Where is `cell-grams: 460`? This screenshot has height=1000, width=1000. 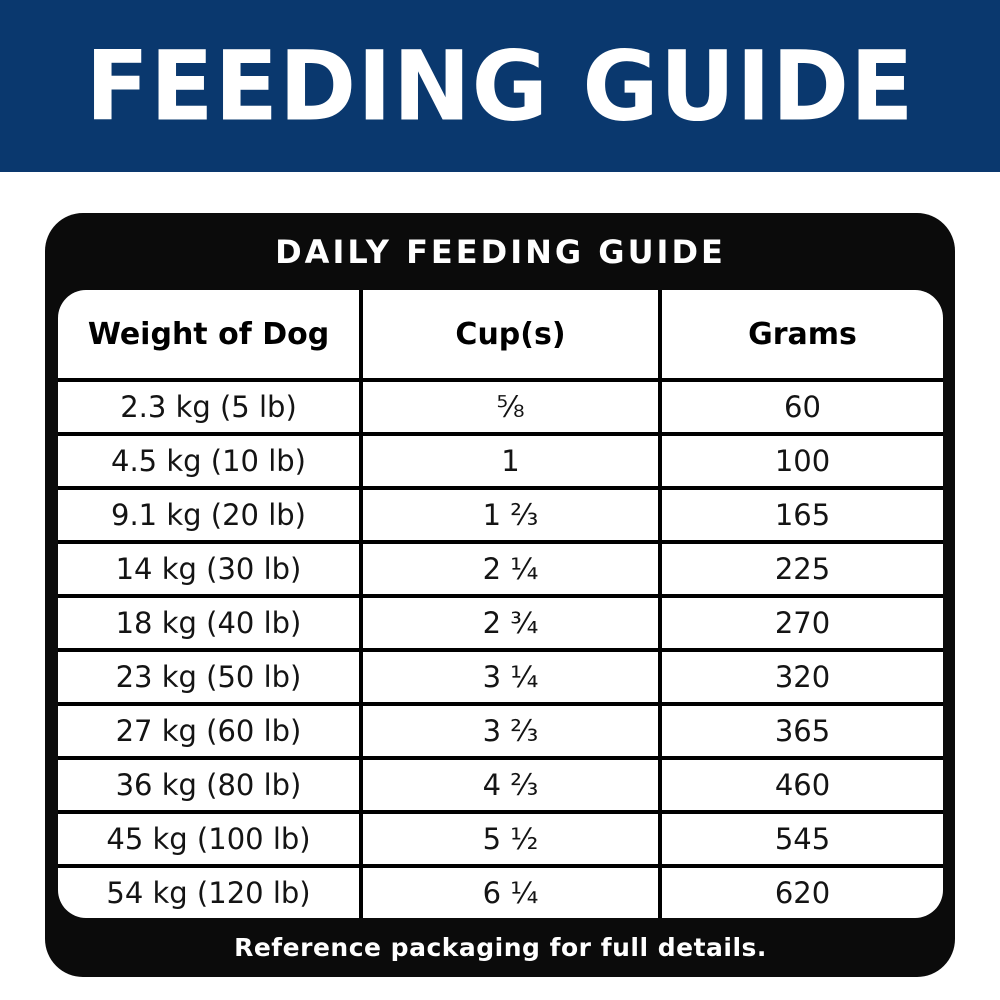 cell-grams: 460 is located at coordinates (802, 785).